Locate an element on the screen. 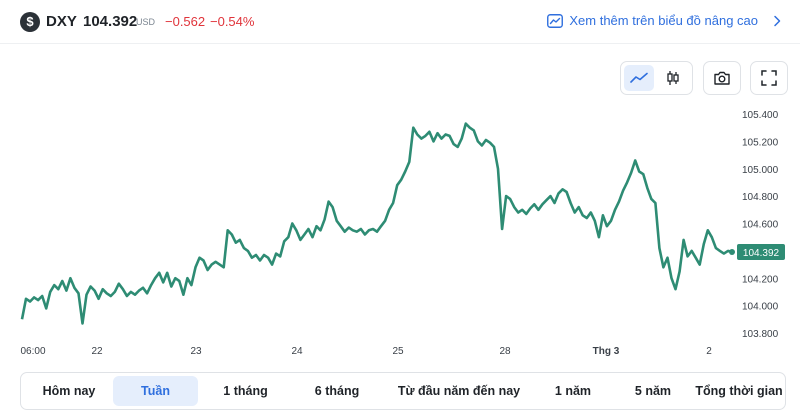  last-price-label-bg is located at coordinates (761, 251).